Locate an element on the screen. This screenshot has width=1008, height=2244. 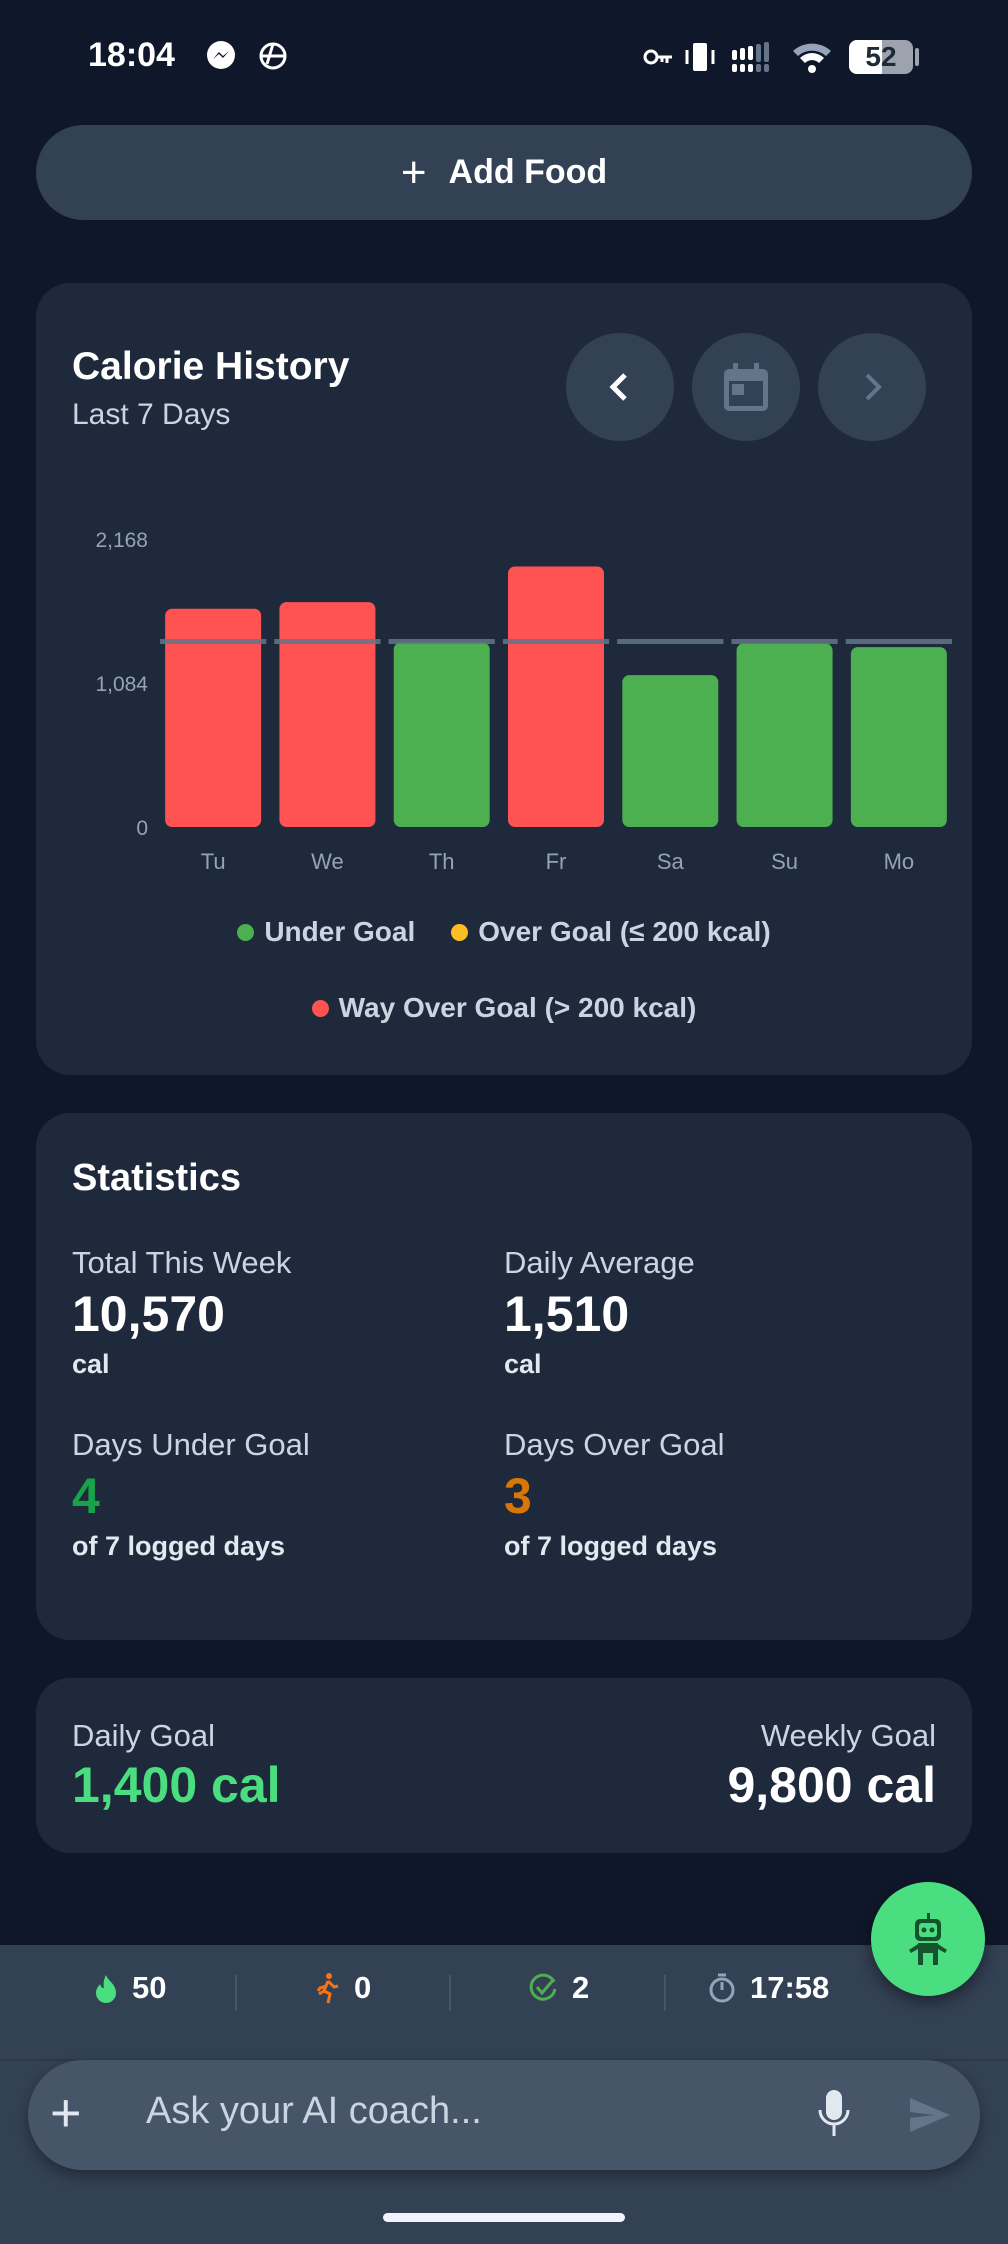
weekly-goal: Weekly Goal 9,800 cal is located at coordinates (831, 1766).